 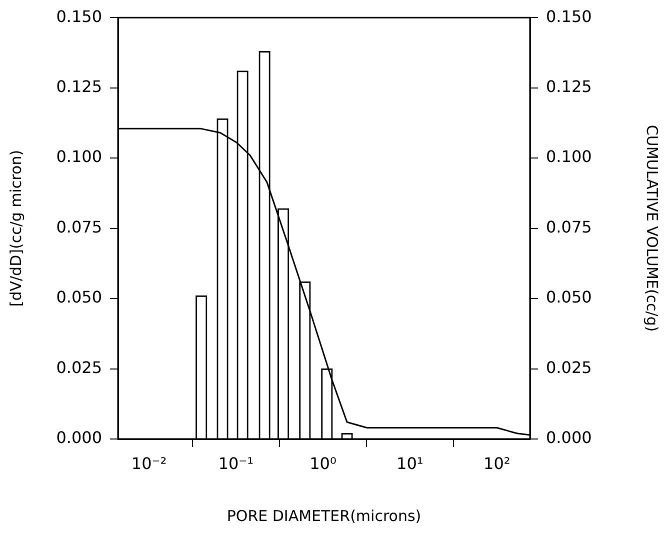 What do you see at coordinates (410, 463) in the screenshot?
I see `x-tick-label: 10¹` at bounding box center [410, 463].